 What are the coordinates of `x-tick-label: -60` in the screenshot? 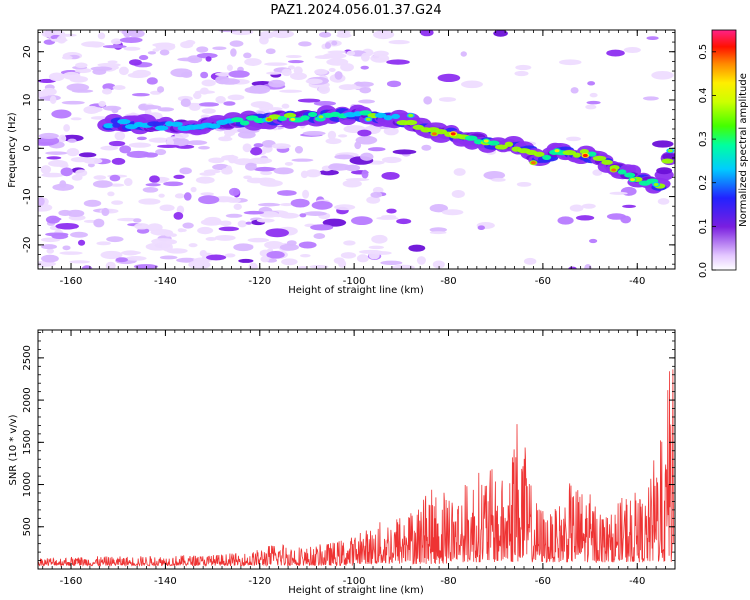 It's located at (543, 581).